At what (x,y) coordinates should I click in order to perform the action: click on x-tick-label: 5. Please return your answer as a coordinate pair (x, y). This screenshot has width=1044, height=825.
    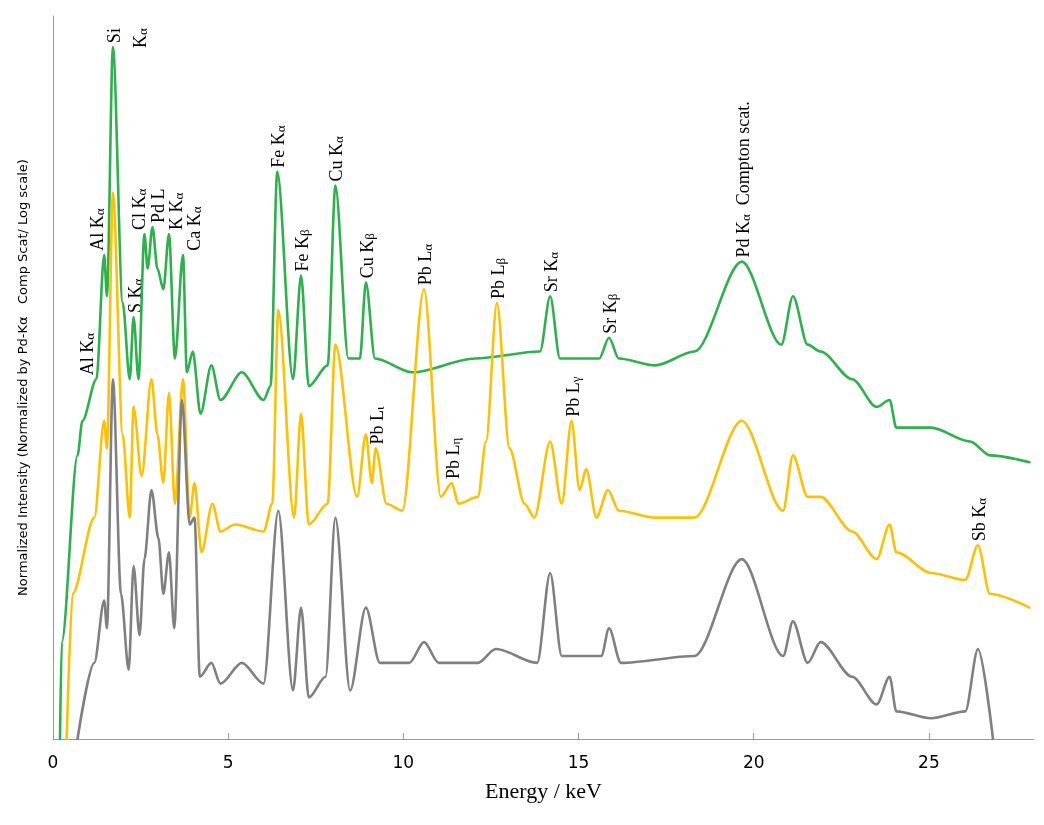
    Looking at the image, I should click on (228, 761).